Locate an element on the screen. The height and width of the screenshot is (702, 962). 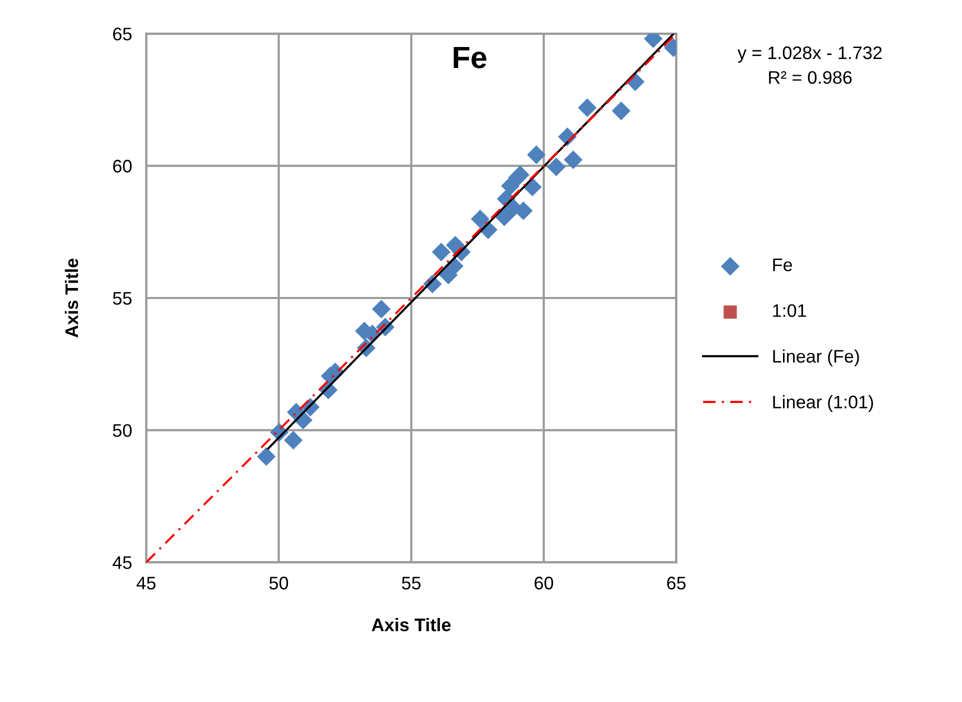
legend-label: Linear (1:01) is located at coordinates (823, 403).